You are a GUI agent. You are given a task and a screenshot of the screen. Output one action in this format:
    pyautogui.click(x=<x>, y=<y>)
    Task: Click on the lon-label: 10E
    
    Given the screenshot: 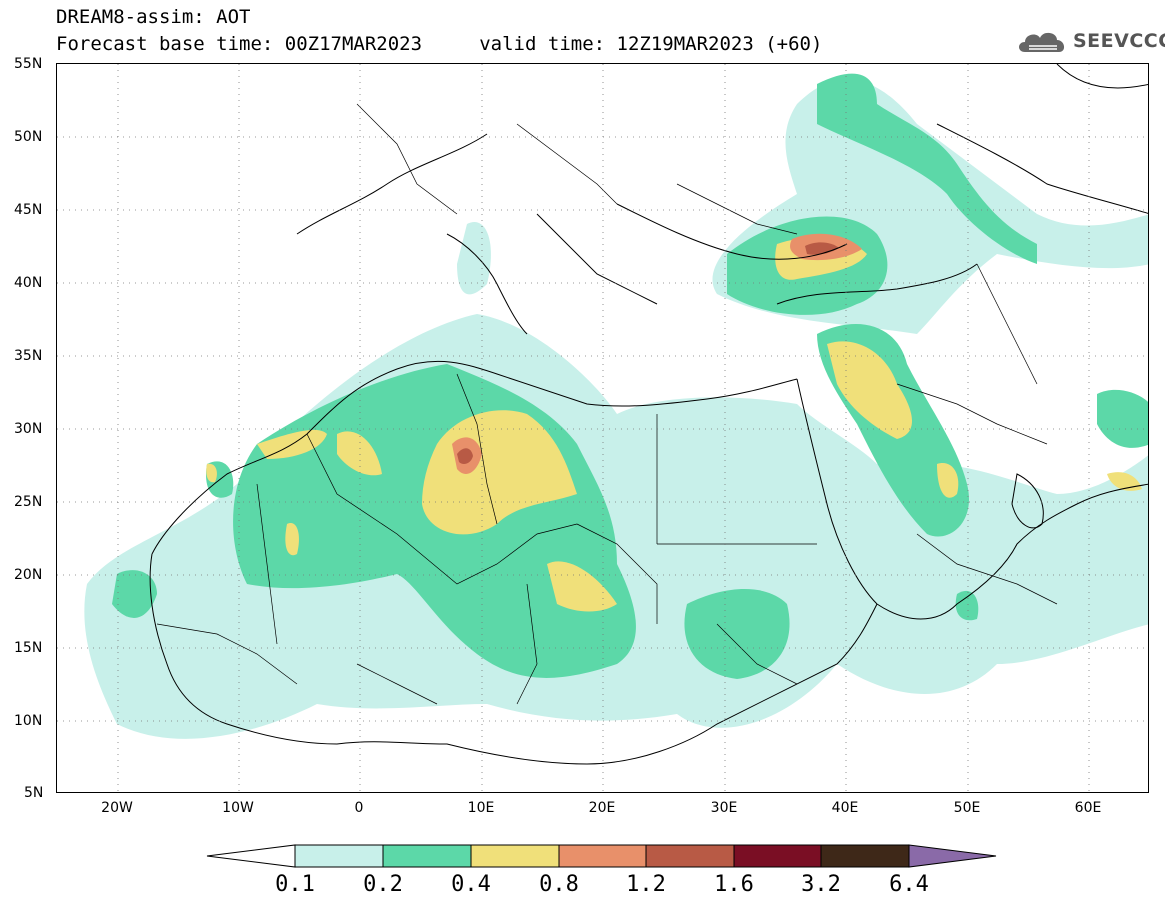 What is the action you would take?
    pyautogui.click(x=481, y=808)
    